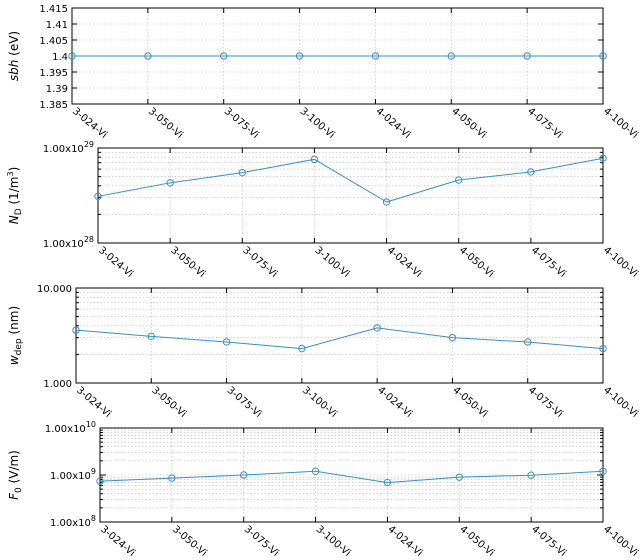 The image size is (640, 560). What do you see at coordinates (53, 105) in the screenshot?
I see `y-tick-label: 1.385` at bounding box center [53, 105].